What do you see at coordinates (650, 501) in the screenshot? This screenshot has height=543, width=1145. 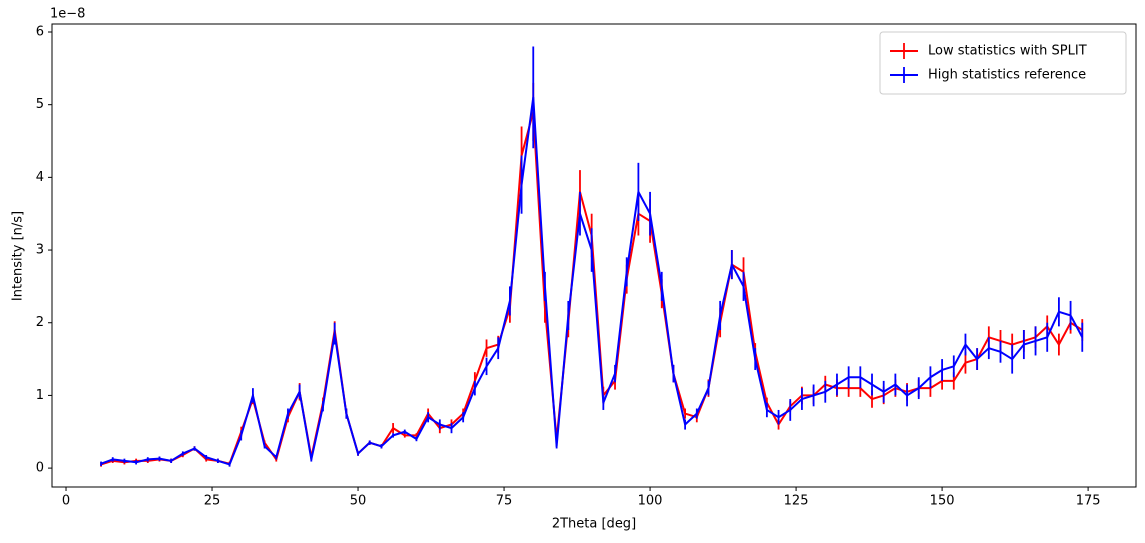 I see `x-tick-label: 100` at bounding box center [650, 501].